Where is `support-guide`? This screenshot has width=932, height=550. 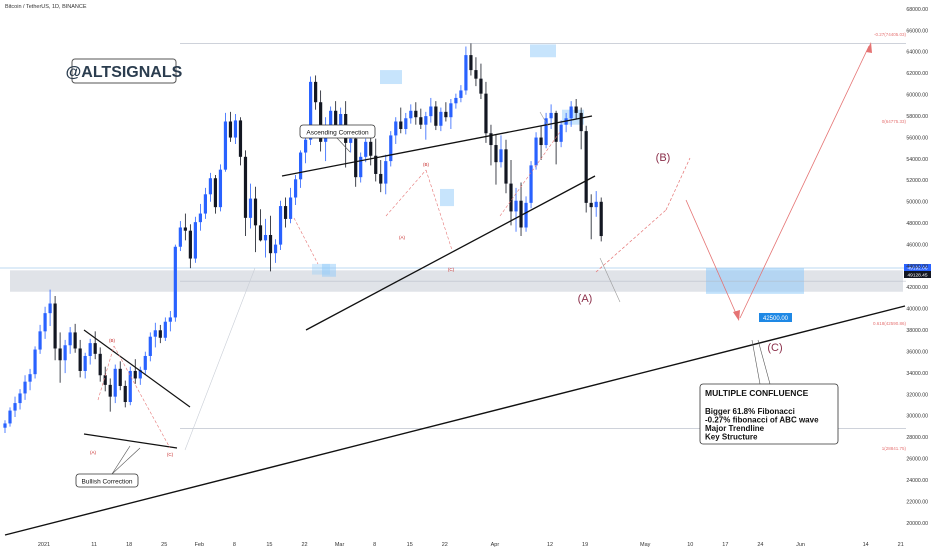 support-guide is located at coordinates (220, 359).